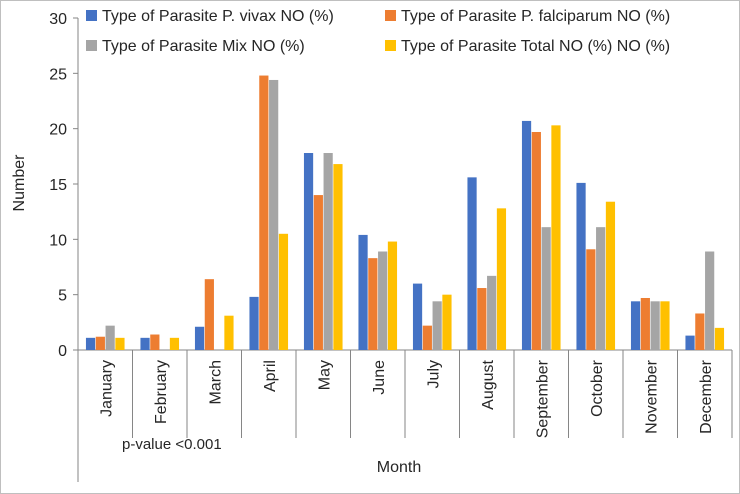 The image size is (740, 494). What do you see at coordinates (58, 19) in the screenshot?
I see `y-tick-label: 30` at bounding box center [58, 19].